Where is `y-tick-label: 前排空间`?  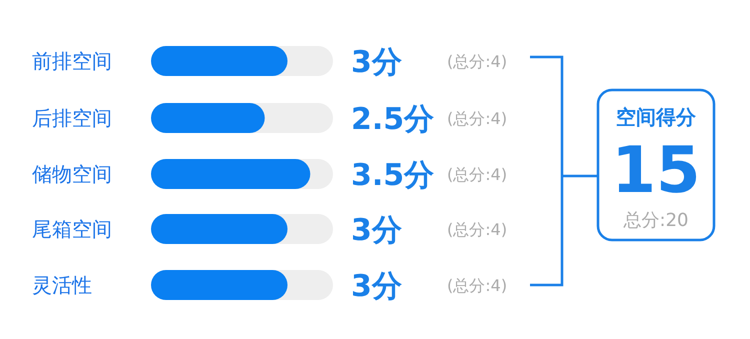 y-tick-label: 前排空间 is located at coordinates (72, 61).